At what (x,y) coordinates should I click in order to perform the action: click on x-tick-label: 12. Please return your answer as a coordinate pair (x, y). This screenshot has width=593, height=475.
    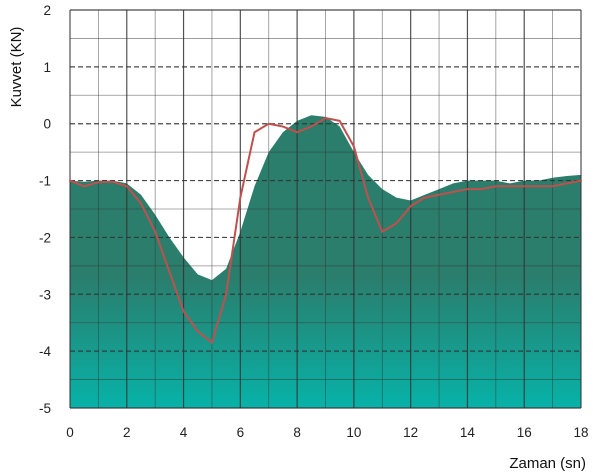
    Looking at the image, I should click on (410, 432).